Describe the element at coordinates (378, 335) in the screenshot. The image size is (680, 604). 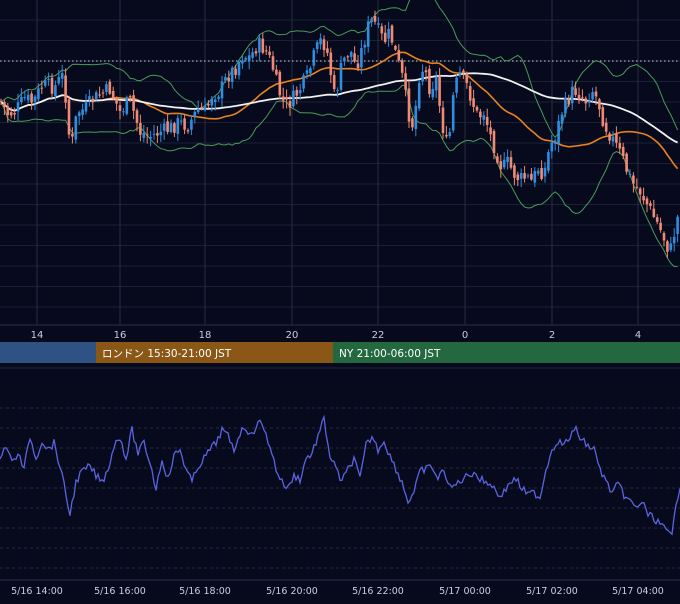
I see `price-x-tick-label: 22` at that location.